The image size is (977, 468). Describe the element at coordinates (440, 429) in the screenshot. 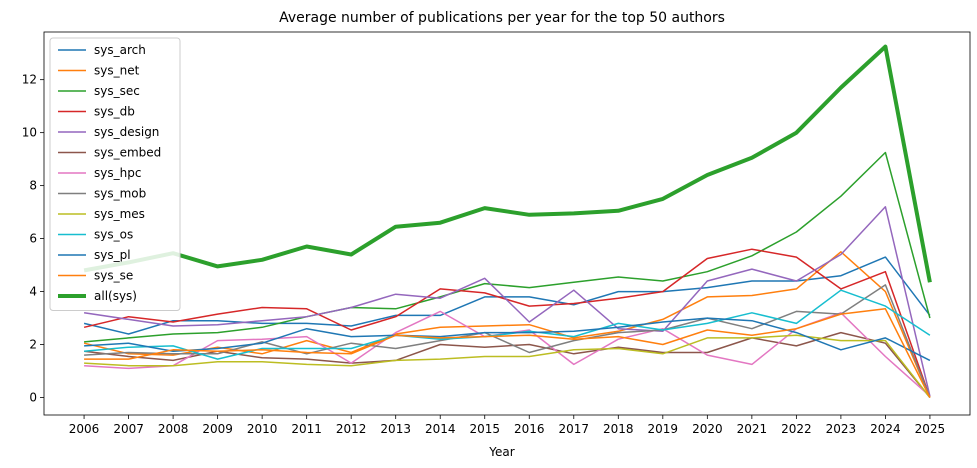

I see `x-tick-label: 2014` at that location.